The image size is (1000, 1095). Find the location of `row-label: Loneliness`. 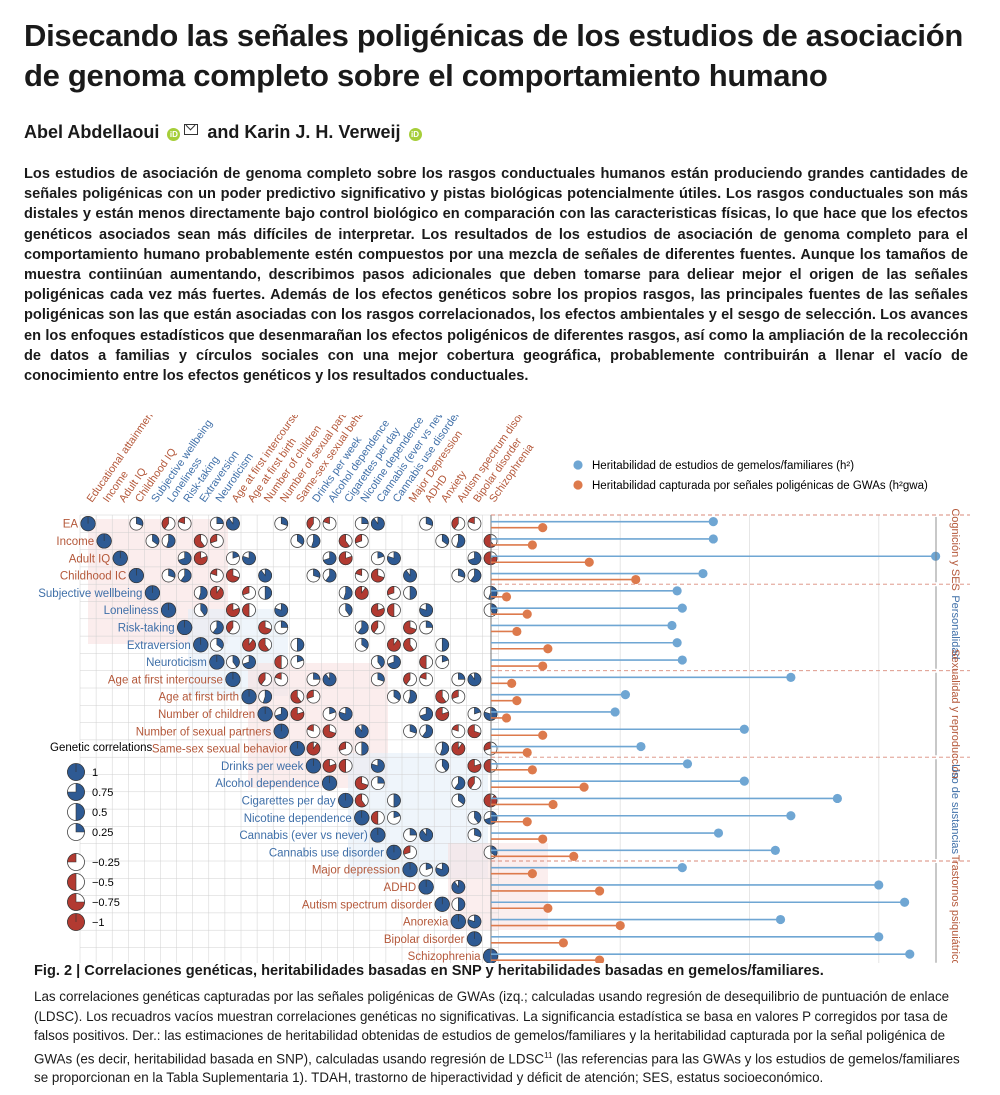

row-label: Loneliness is located at coordinates (131, 611).